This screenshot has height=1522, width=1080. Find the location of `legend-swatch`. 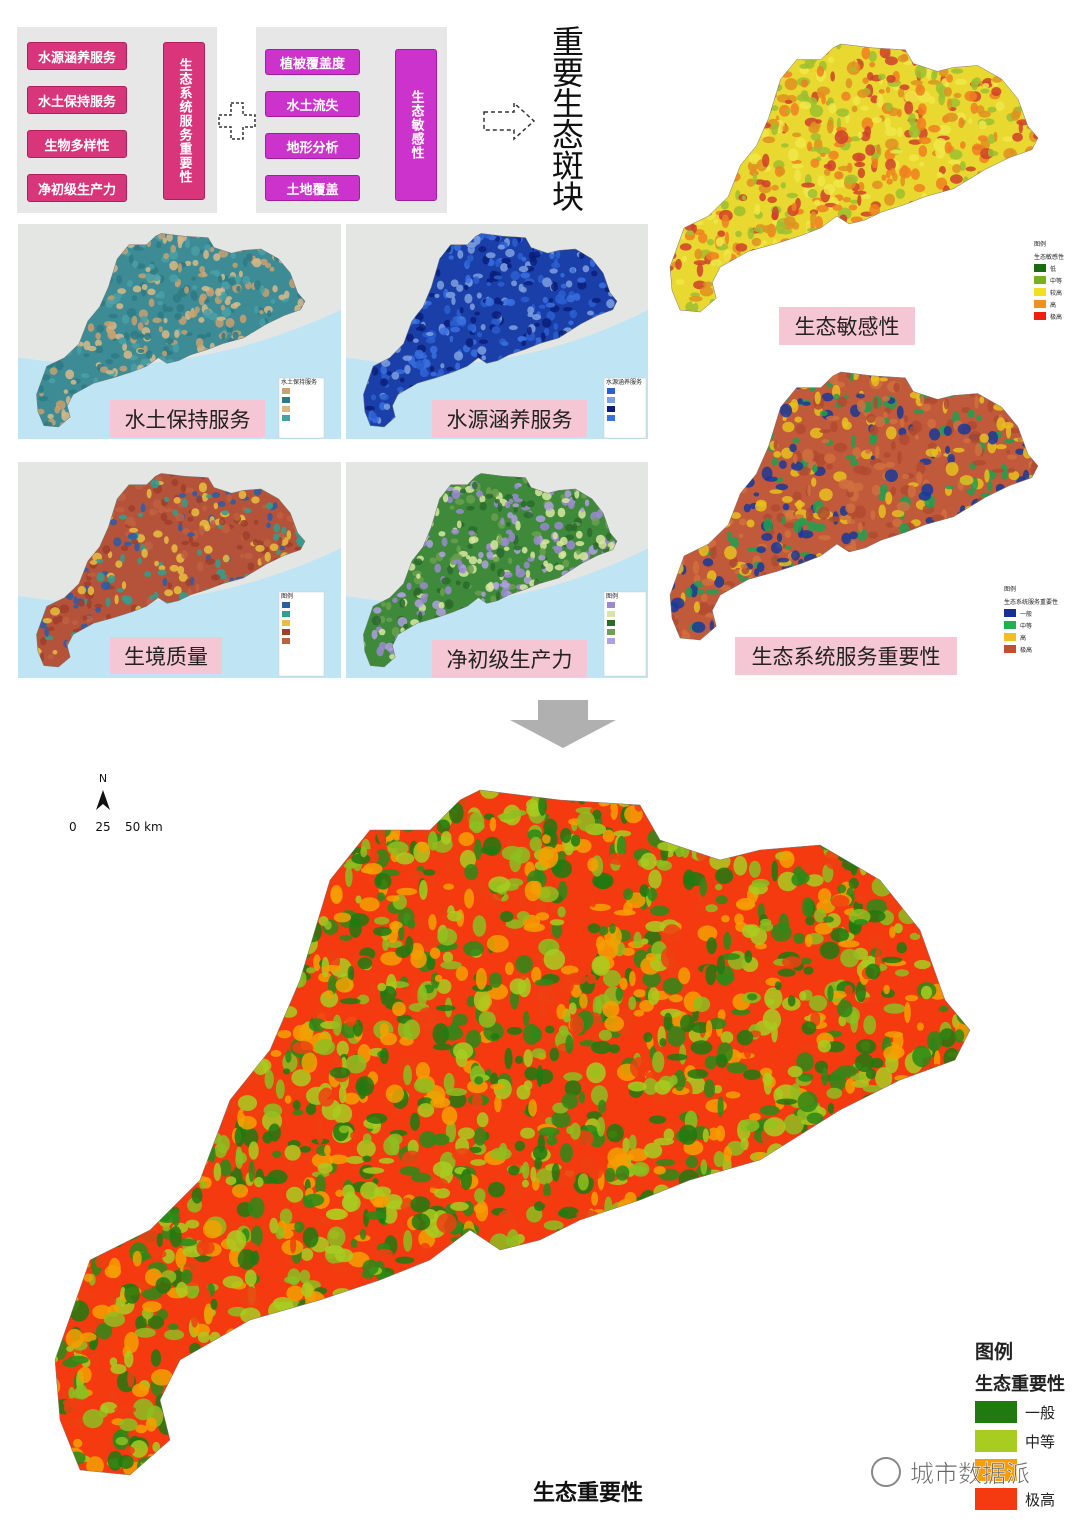

legend-swatch is located at coordinates (1040, 316).